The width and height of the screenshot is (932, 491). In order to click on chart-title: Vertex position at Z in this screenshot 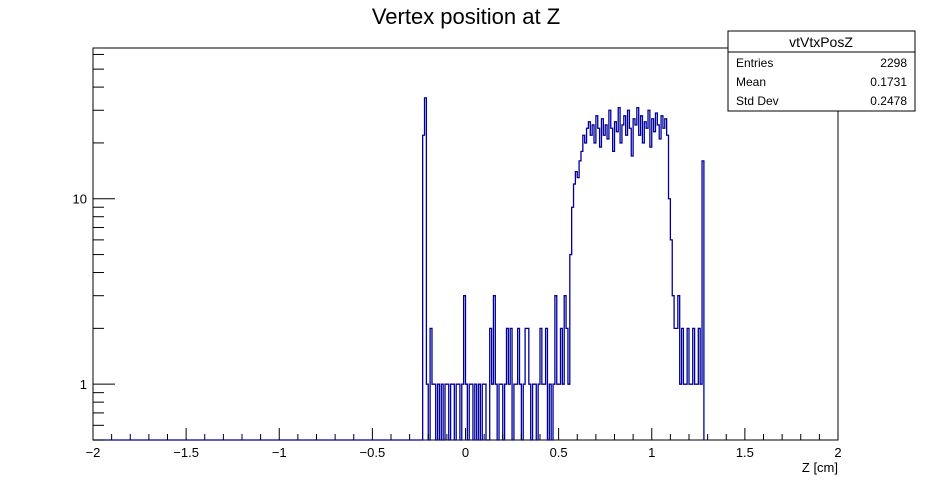, I will do `click(466, 16)`.